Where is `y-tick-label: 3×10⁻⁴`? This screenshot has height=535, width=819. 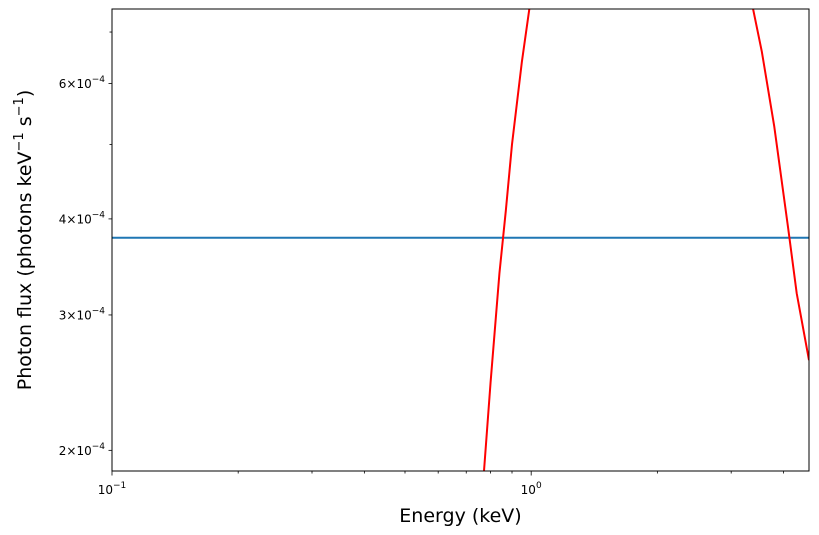 y-tick-label: 3×10⁻⁴ is located at coordinates (82, 314).